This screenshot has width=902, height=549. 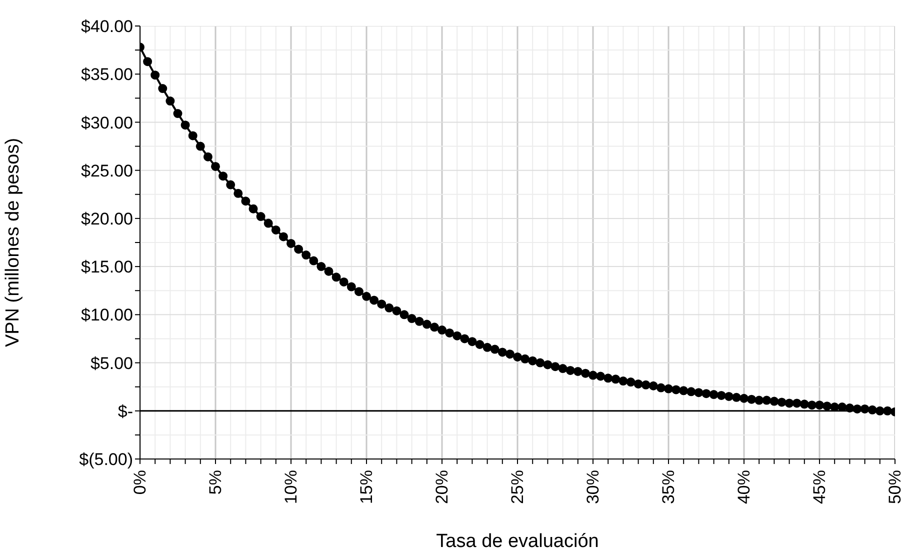 What do you see at coordinates (215, 482) in the screenshot?
I see `x-tick-label: 5%` at bounding box center [215, 482].